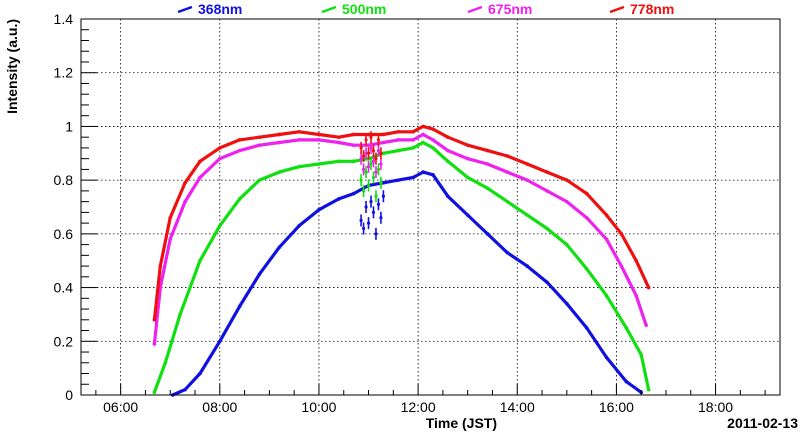 This screenshot has width=800, height=434. Describe the element at coordinates (64, 73) in the screenshot. I see `y-tick-label: 1.2` at that location.